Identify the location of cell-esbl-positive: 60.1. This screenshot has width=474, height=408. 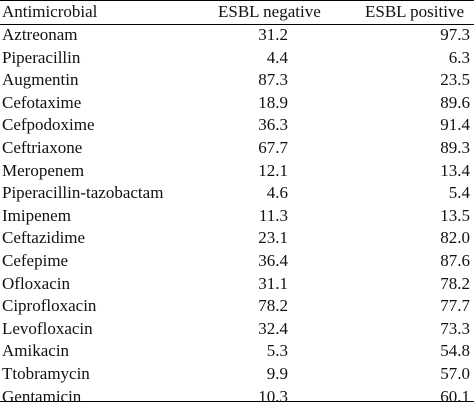
(455, 397).